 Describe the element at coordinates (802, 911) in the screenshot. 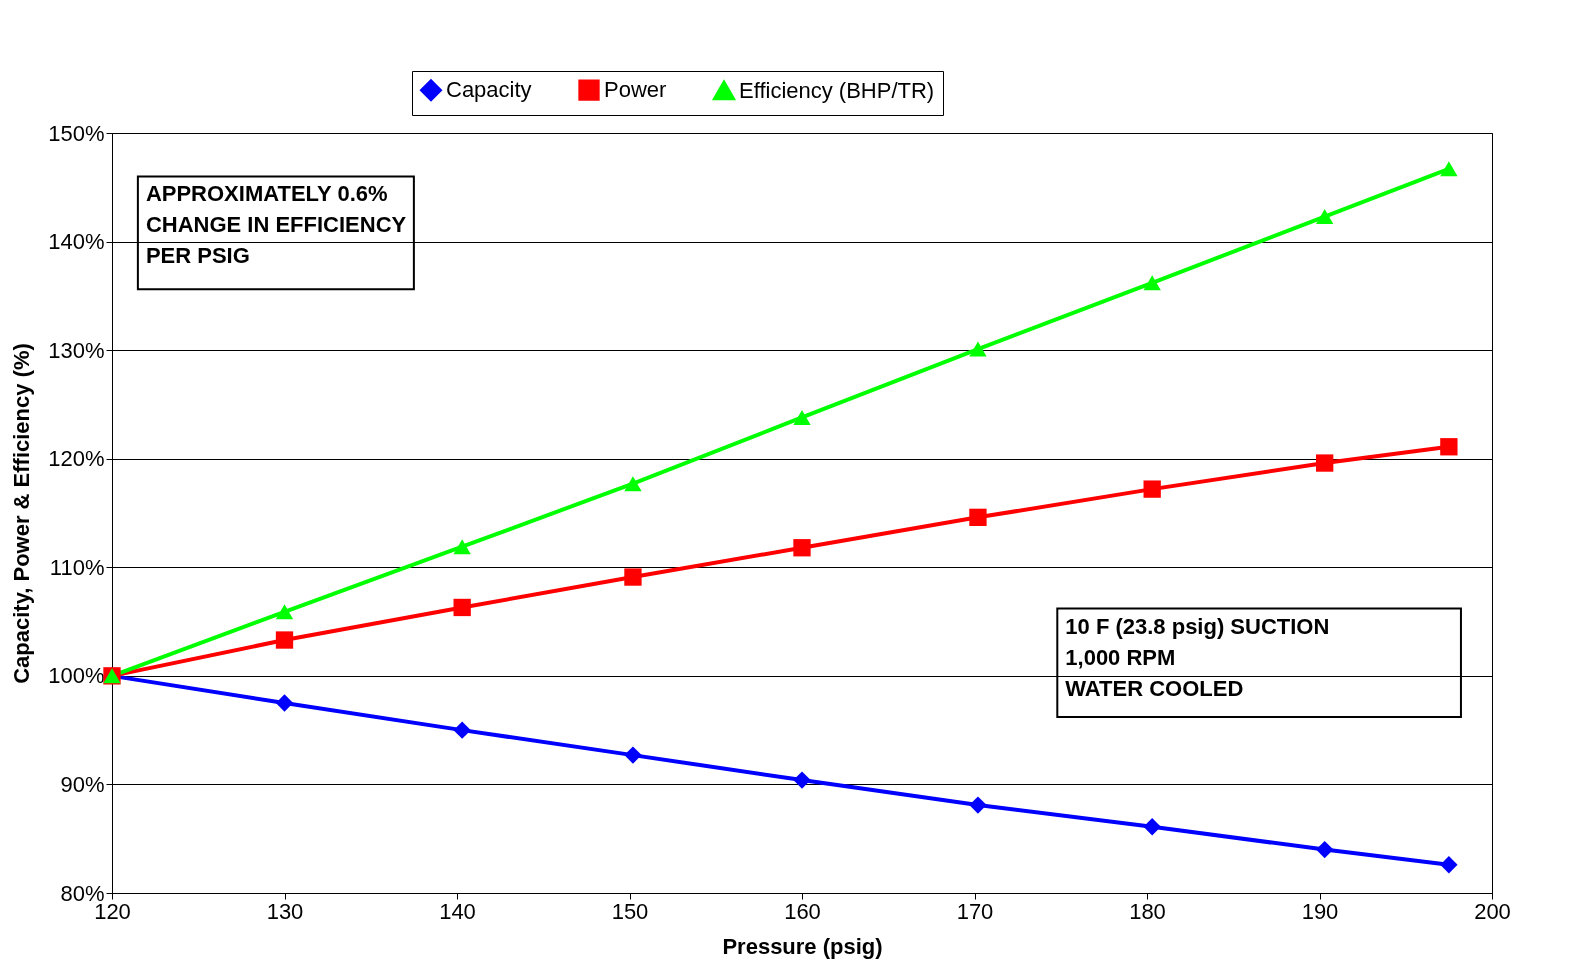

I see `x-tick-label: 160` at that location.